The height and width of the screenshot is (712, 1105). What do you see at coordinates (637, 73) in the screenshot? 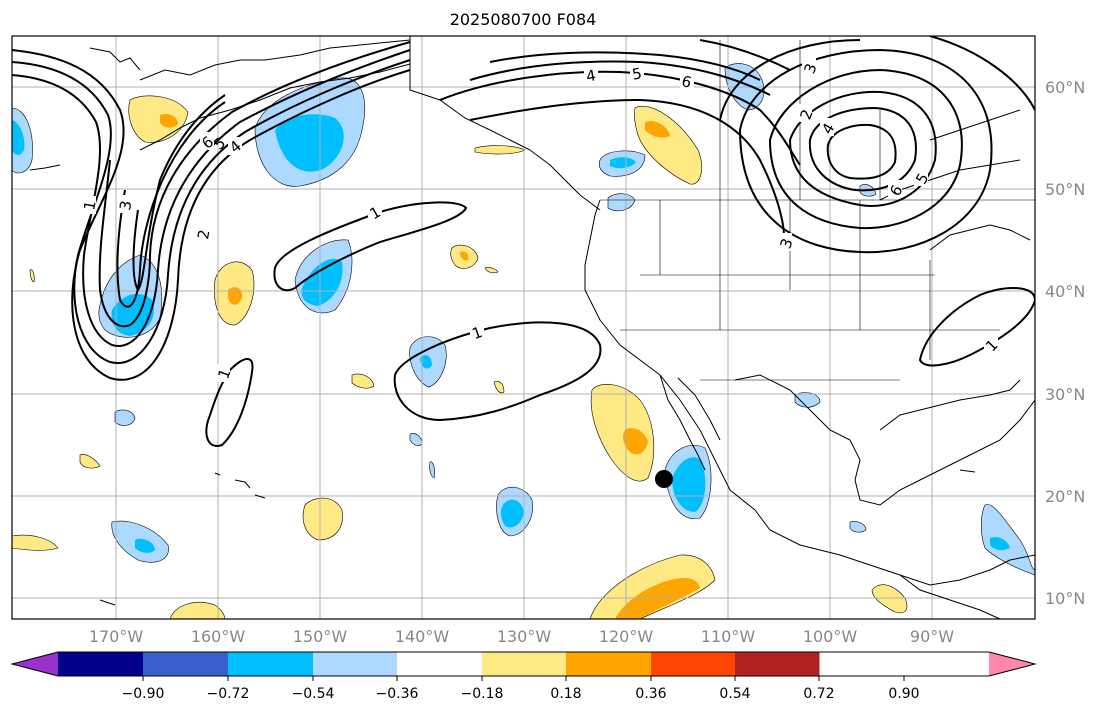
I see `contour-label: 5` at bounding box center [637, 73].